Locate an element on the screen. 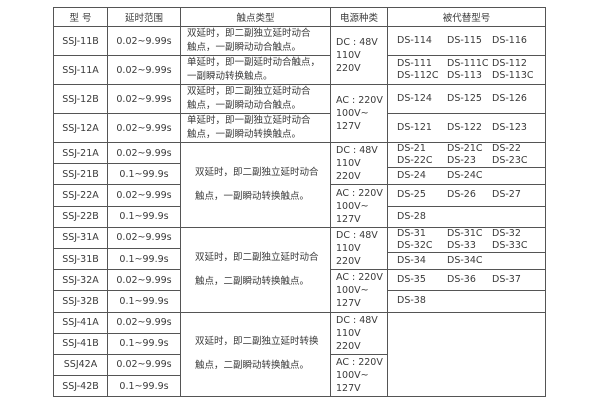 The width and height of the screenshot is (600, 400). table-row: SSJ-21B 0.1~99.9s is located at coordinates (299, 174).